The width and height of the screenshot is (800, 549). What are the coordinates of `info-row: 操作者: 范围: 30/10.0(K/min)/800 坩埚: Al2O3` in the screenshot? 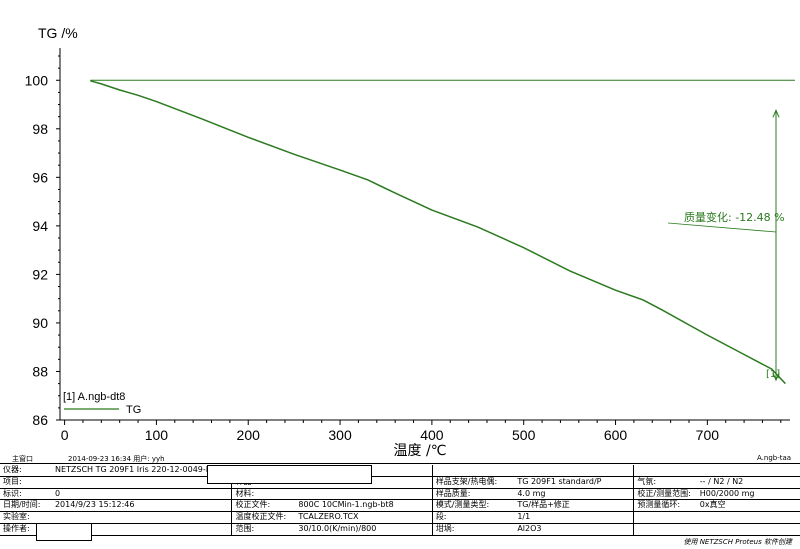 It's located at (400, 529).